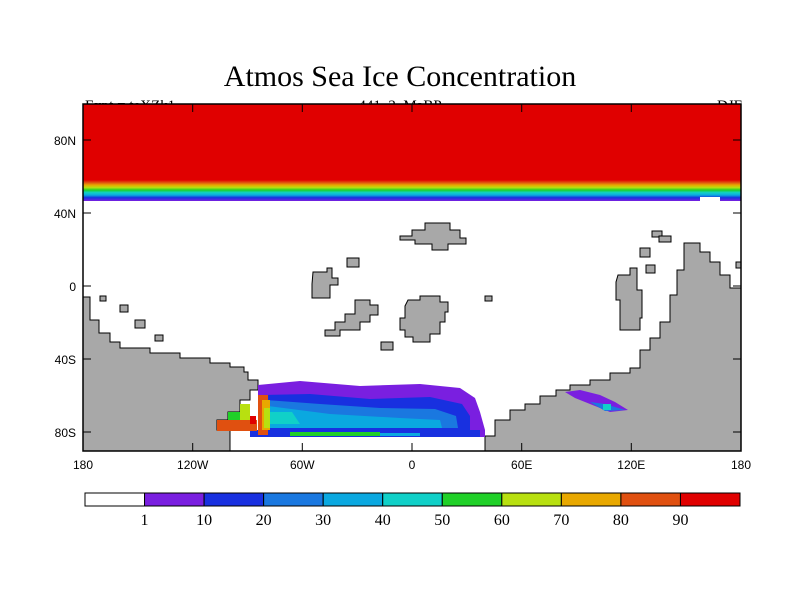  What do you see at coordinates (323, 520) in the screenshot?
I see `colorbar-label: 30` at bounding box center [323, 520].